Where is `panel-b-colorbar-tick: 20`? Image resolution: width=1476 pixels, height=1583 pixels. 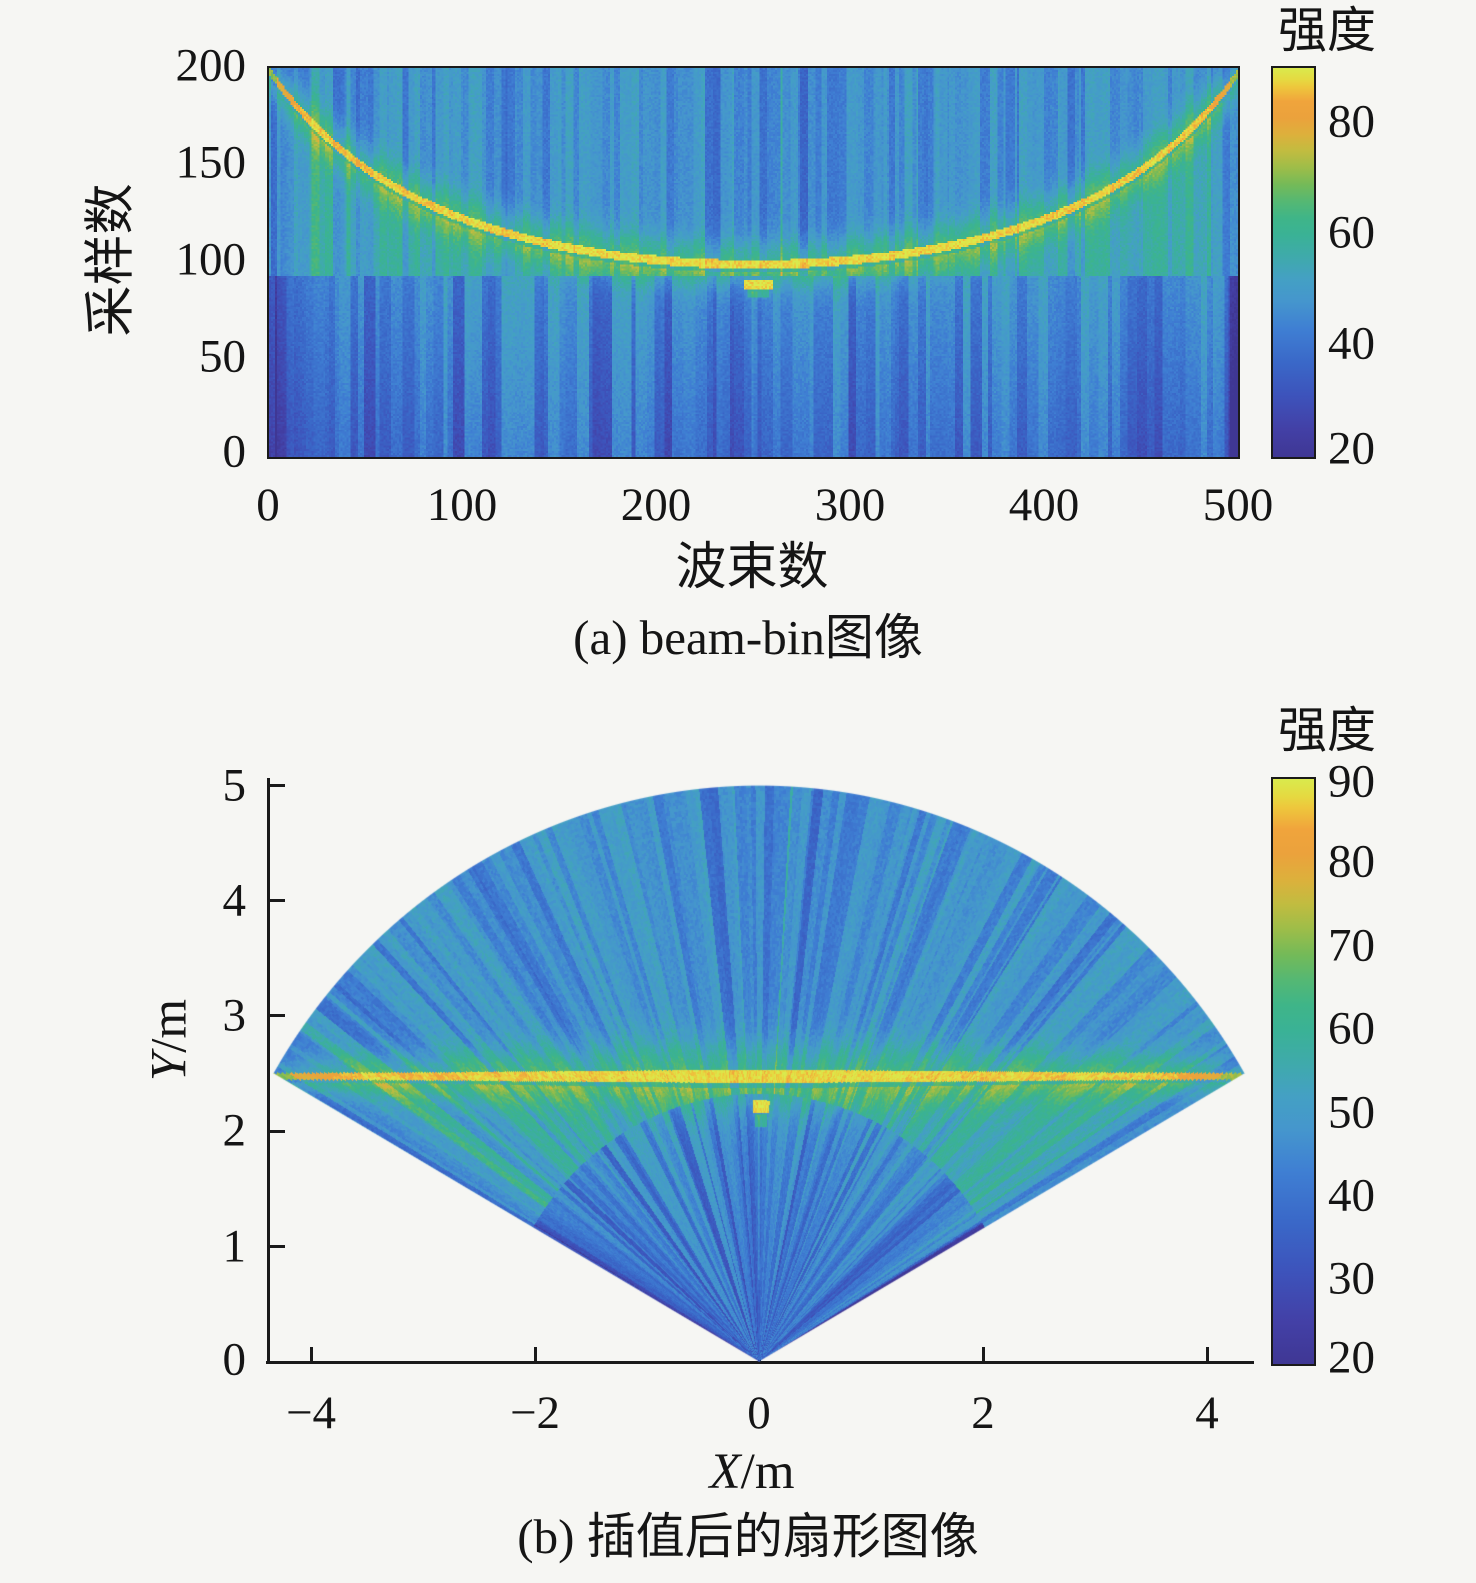
panel-b-colorbar-tick: 20 is located at coordinates (1351, 1357).